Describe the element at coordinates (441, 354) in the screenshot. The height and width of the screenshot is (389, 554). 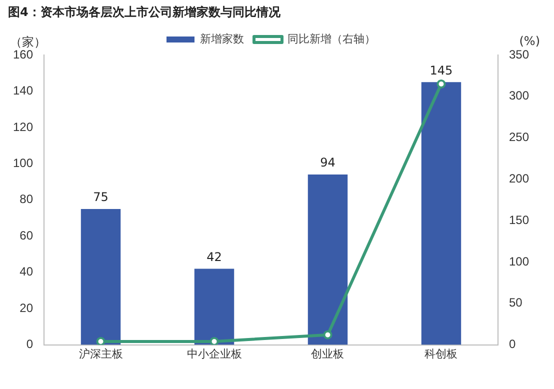
I see `x-tick-label: 科创板` at that location.